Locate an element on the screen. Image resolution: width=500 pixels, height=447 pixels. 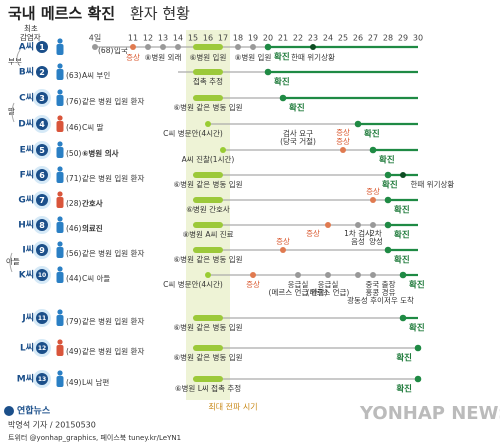
event-label: ⑥병원 L씨 접촉 추정 is located at coordinates (208, 388).